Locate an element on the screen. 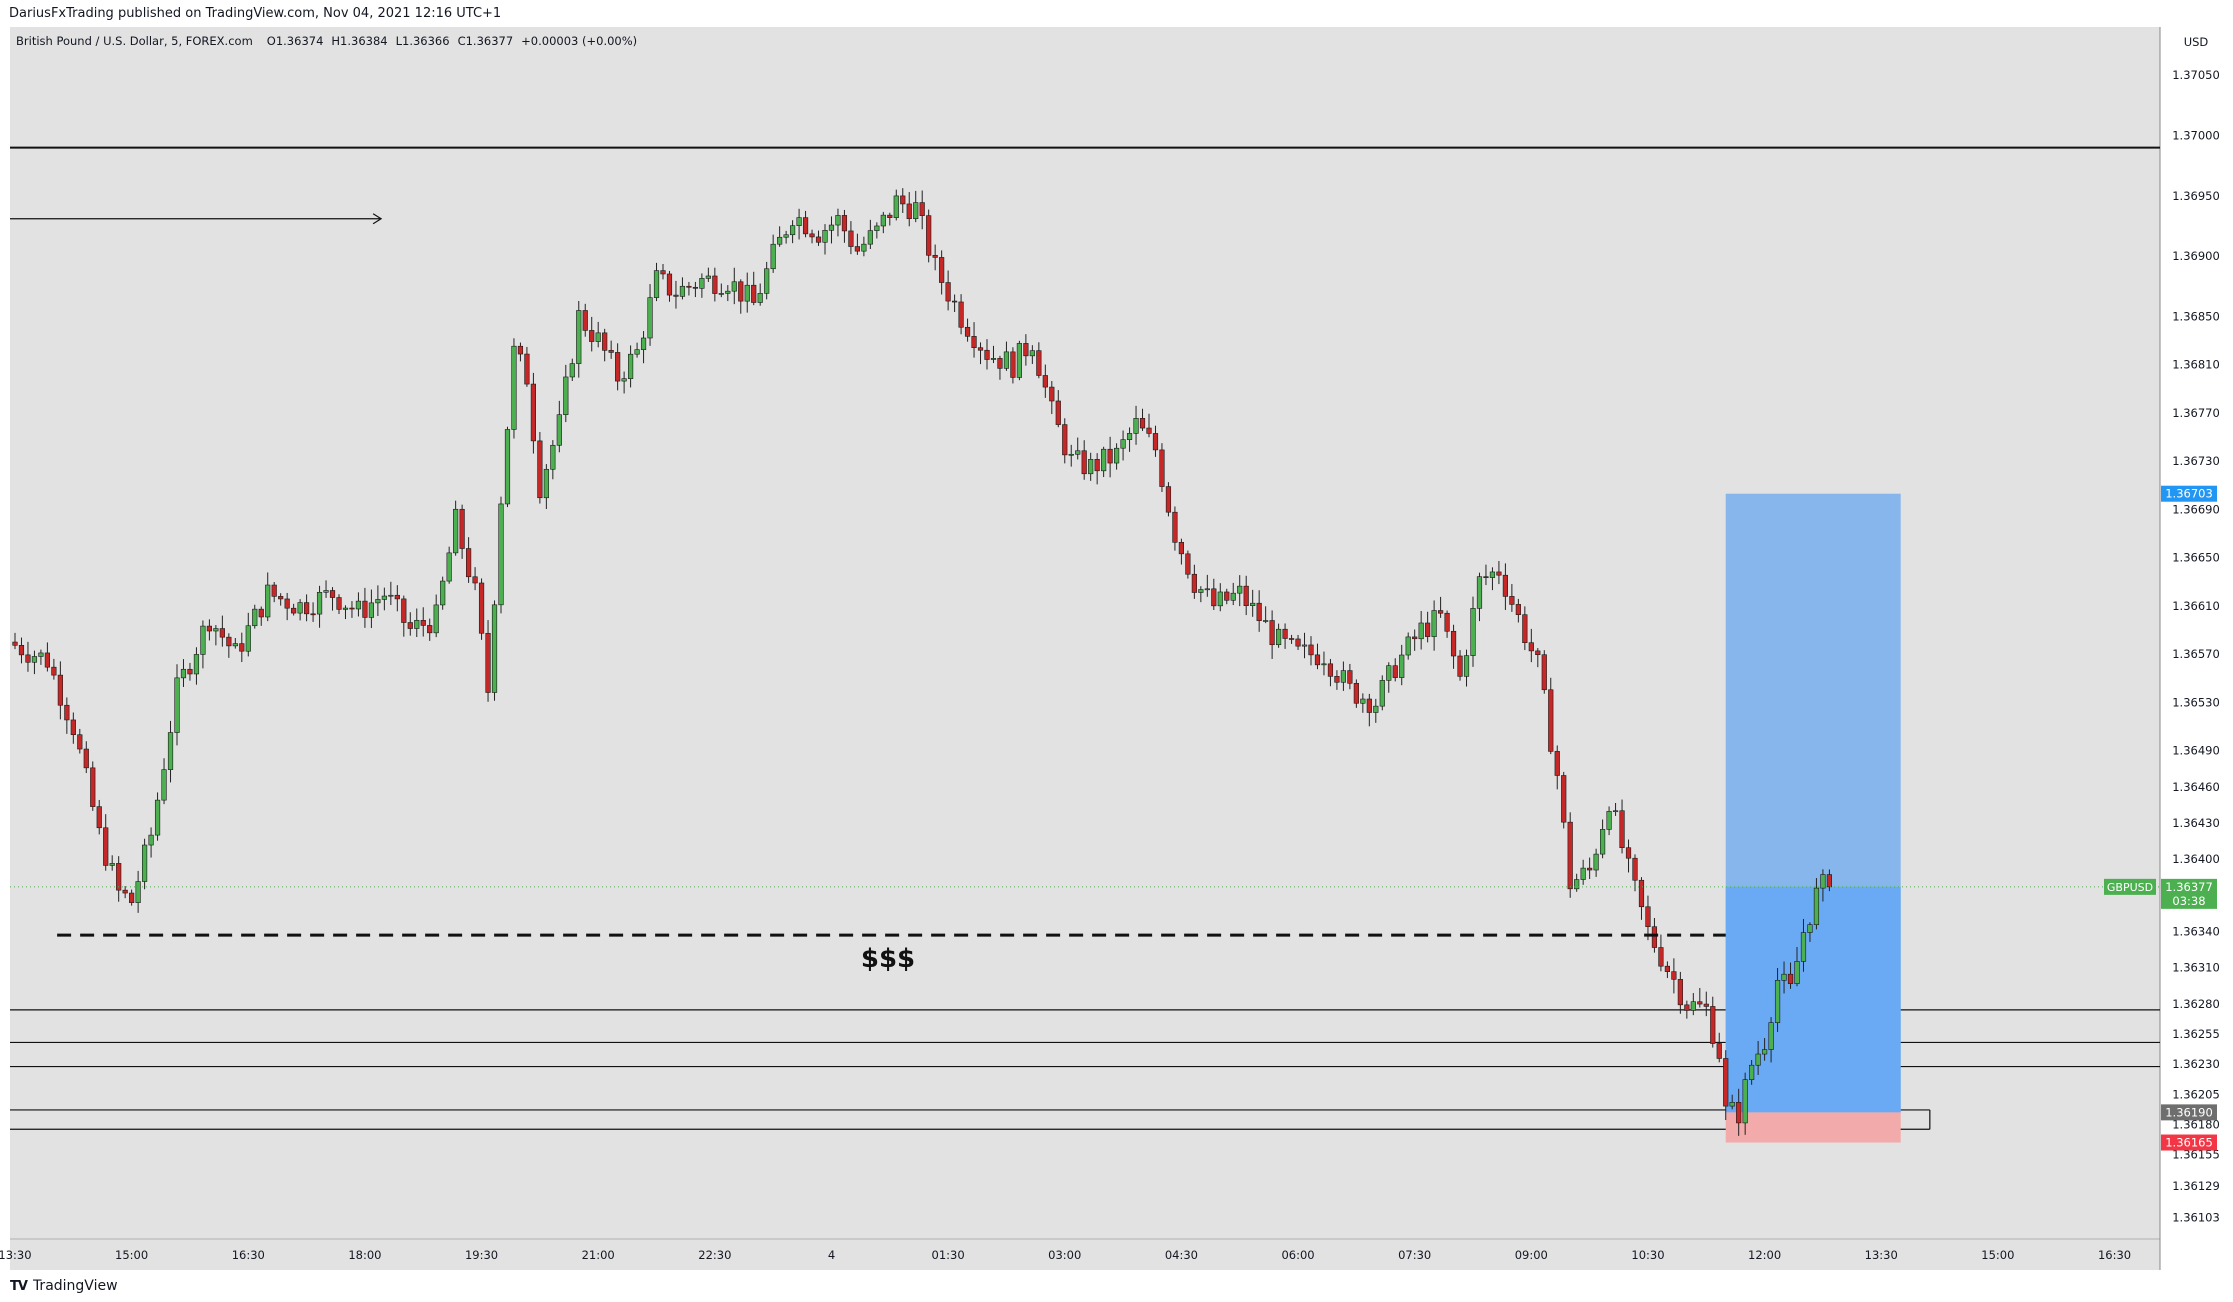  price-tick-label: 1.36690 is located at coordinates (2196, 509).